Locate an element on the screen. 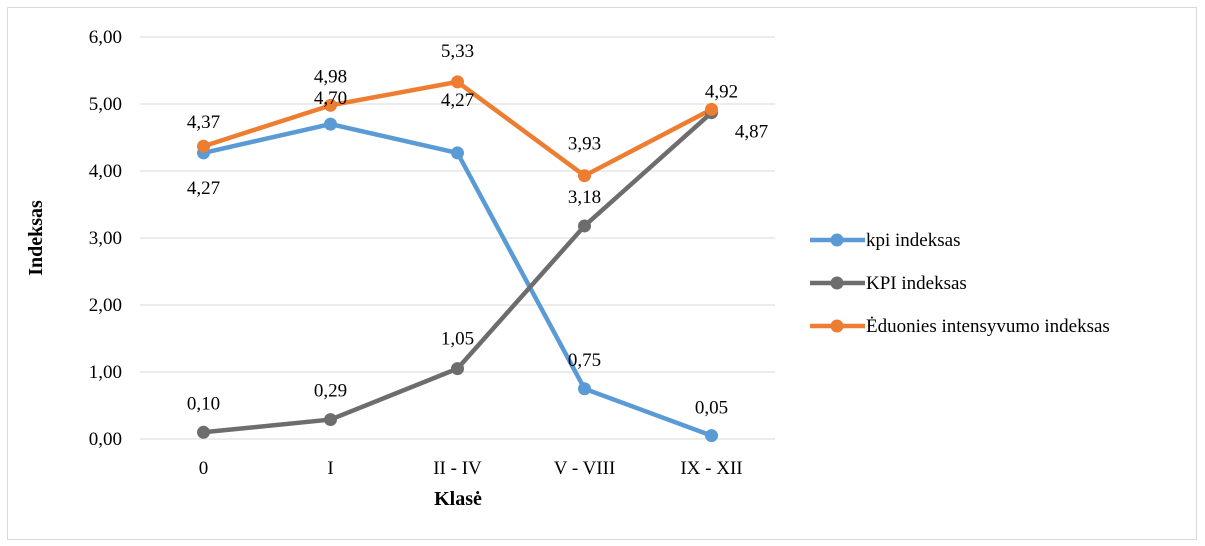  x-axis-title: Klasė is located at coordinates (458, 499).